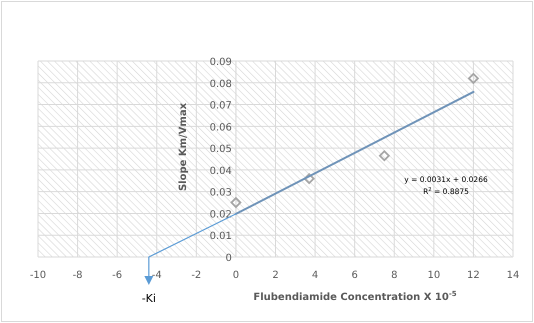  Describe the element at coordinates (196, 275) in the screenshot. I see `x-tick-label: -2` at that location.